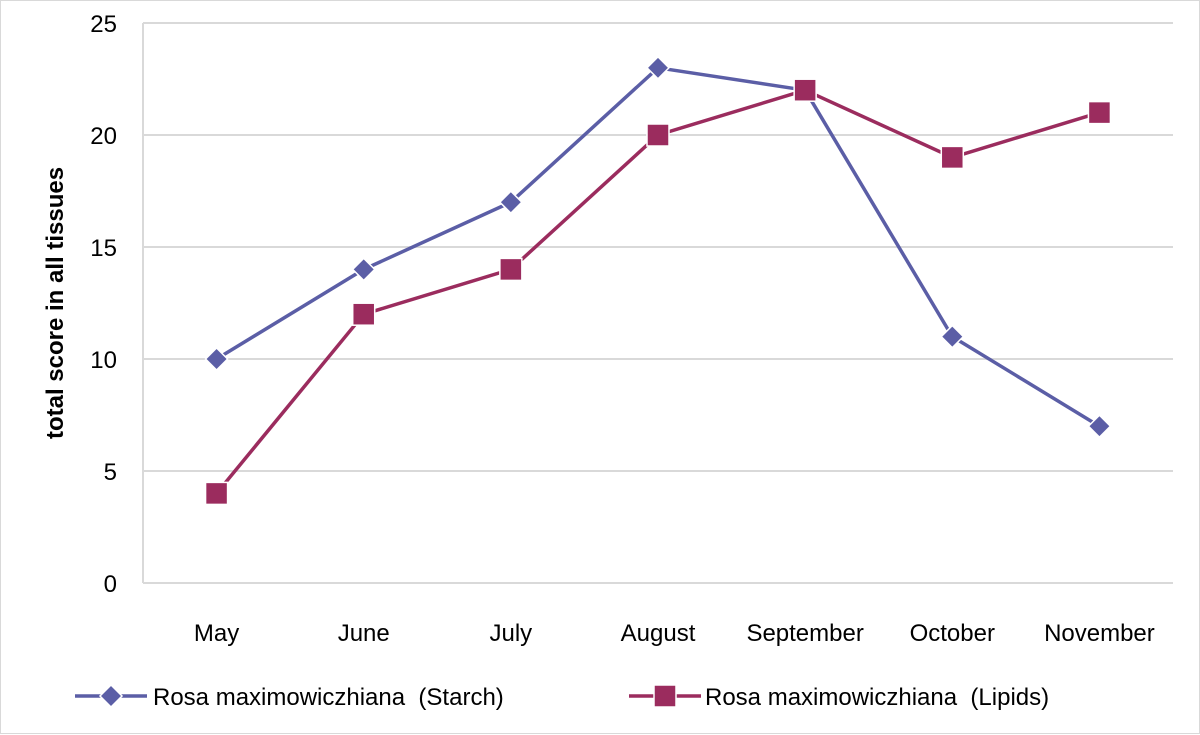 The width and height of the screenshot is (1200, 735). Describe the element at coordinates (511, 633) in the screenshot. I see `x-tick-label: July` at that location.